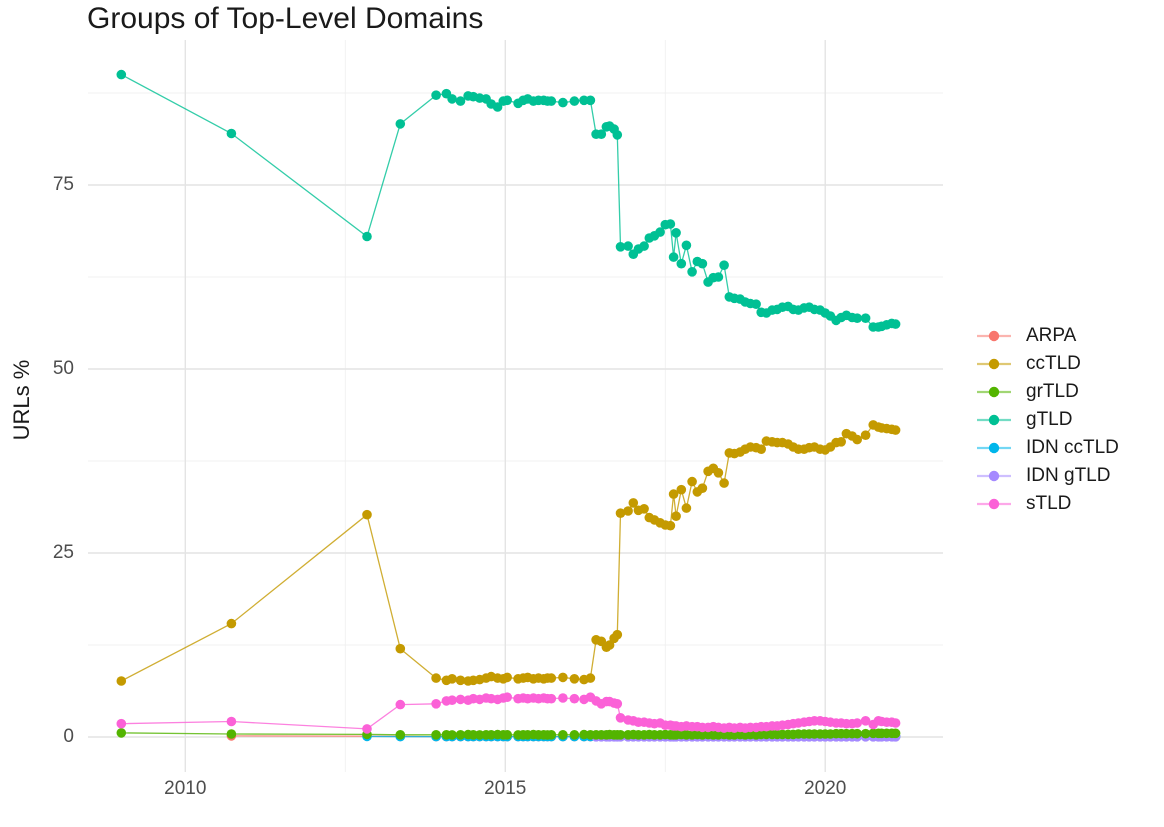 This screenshot has width=1164, height=827. Describe the element at coordinates (285, 18) in the screenshot. I see `chart-title: Groups of Top-Level Domains` at that location.